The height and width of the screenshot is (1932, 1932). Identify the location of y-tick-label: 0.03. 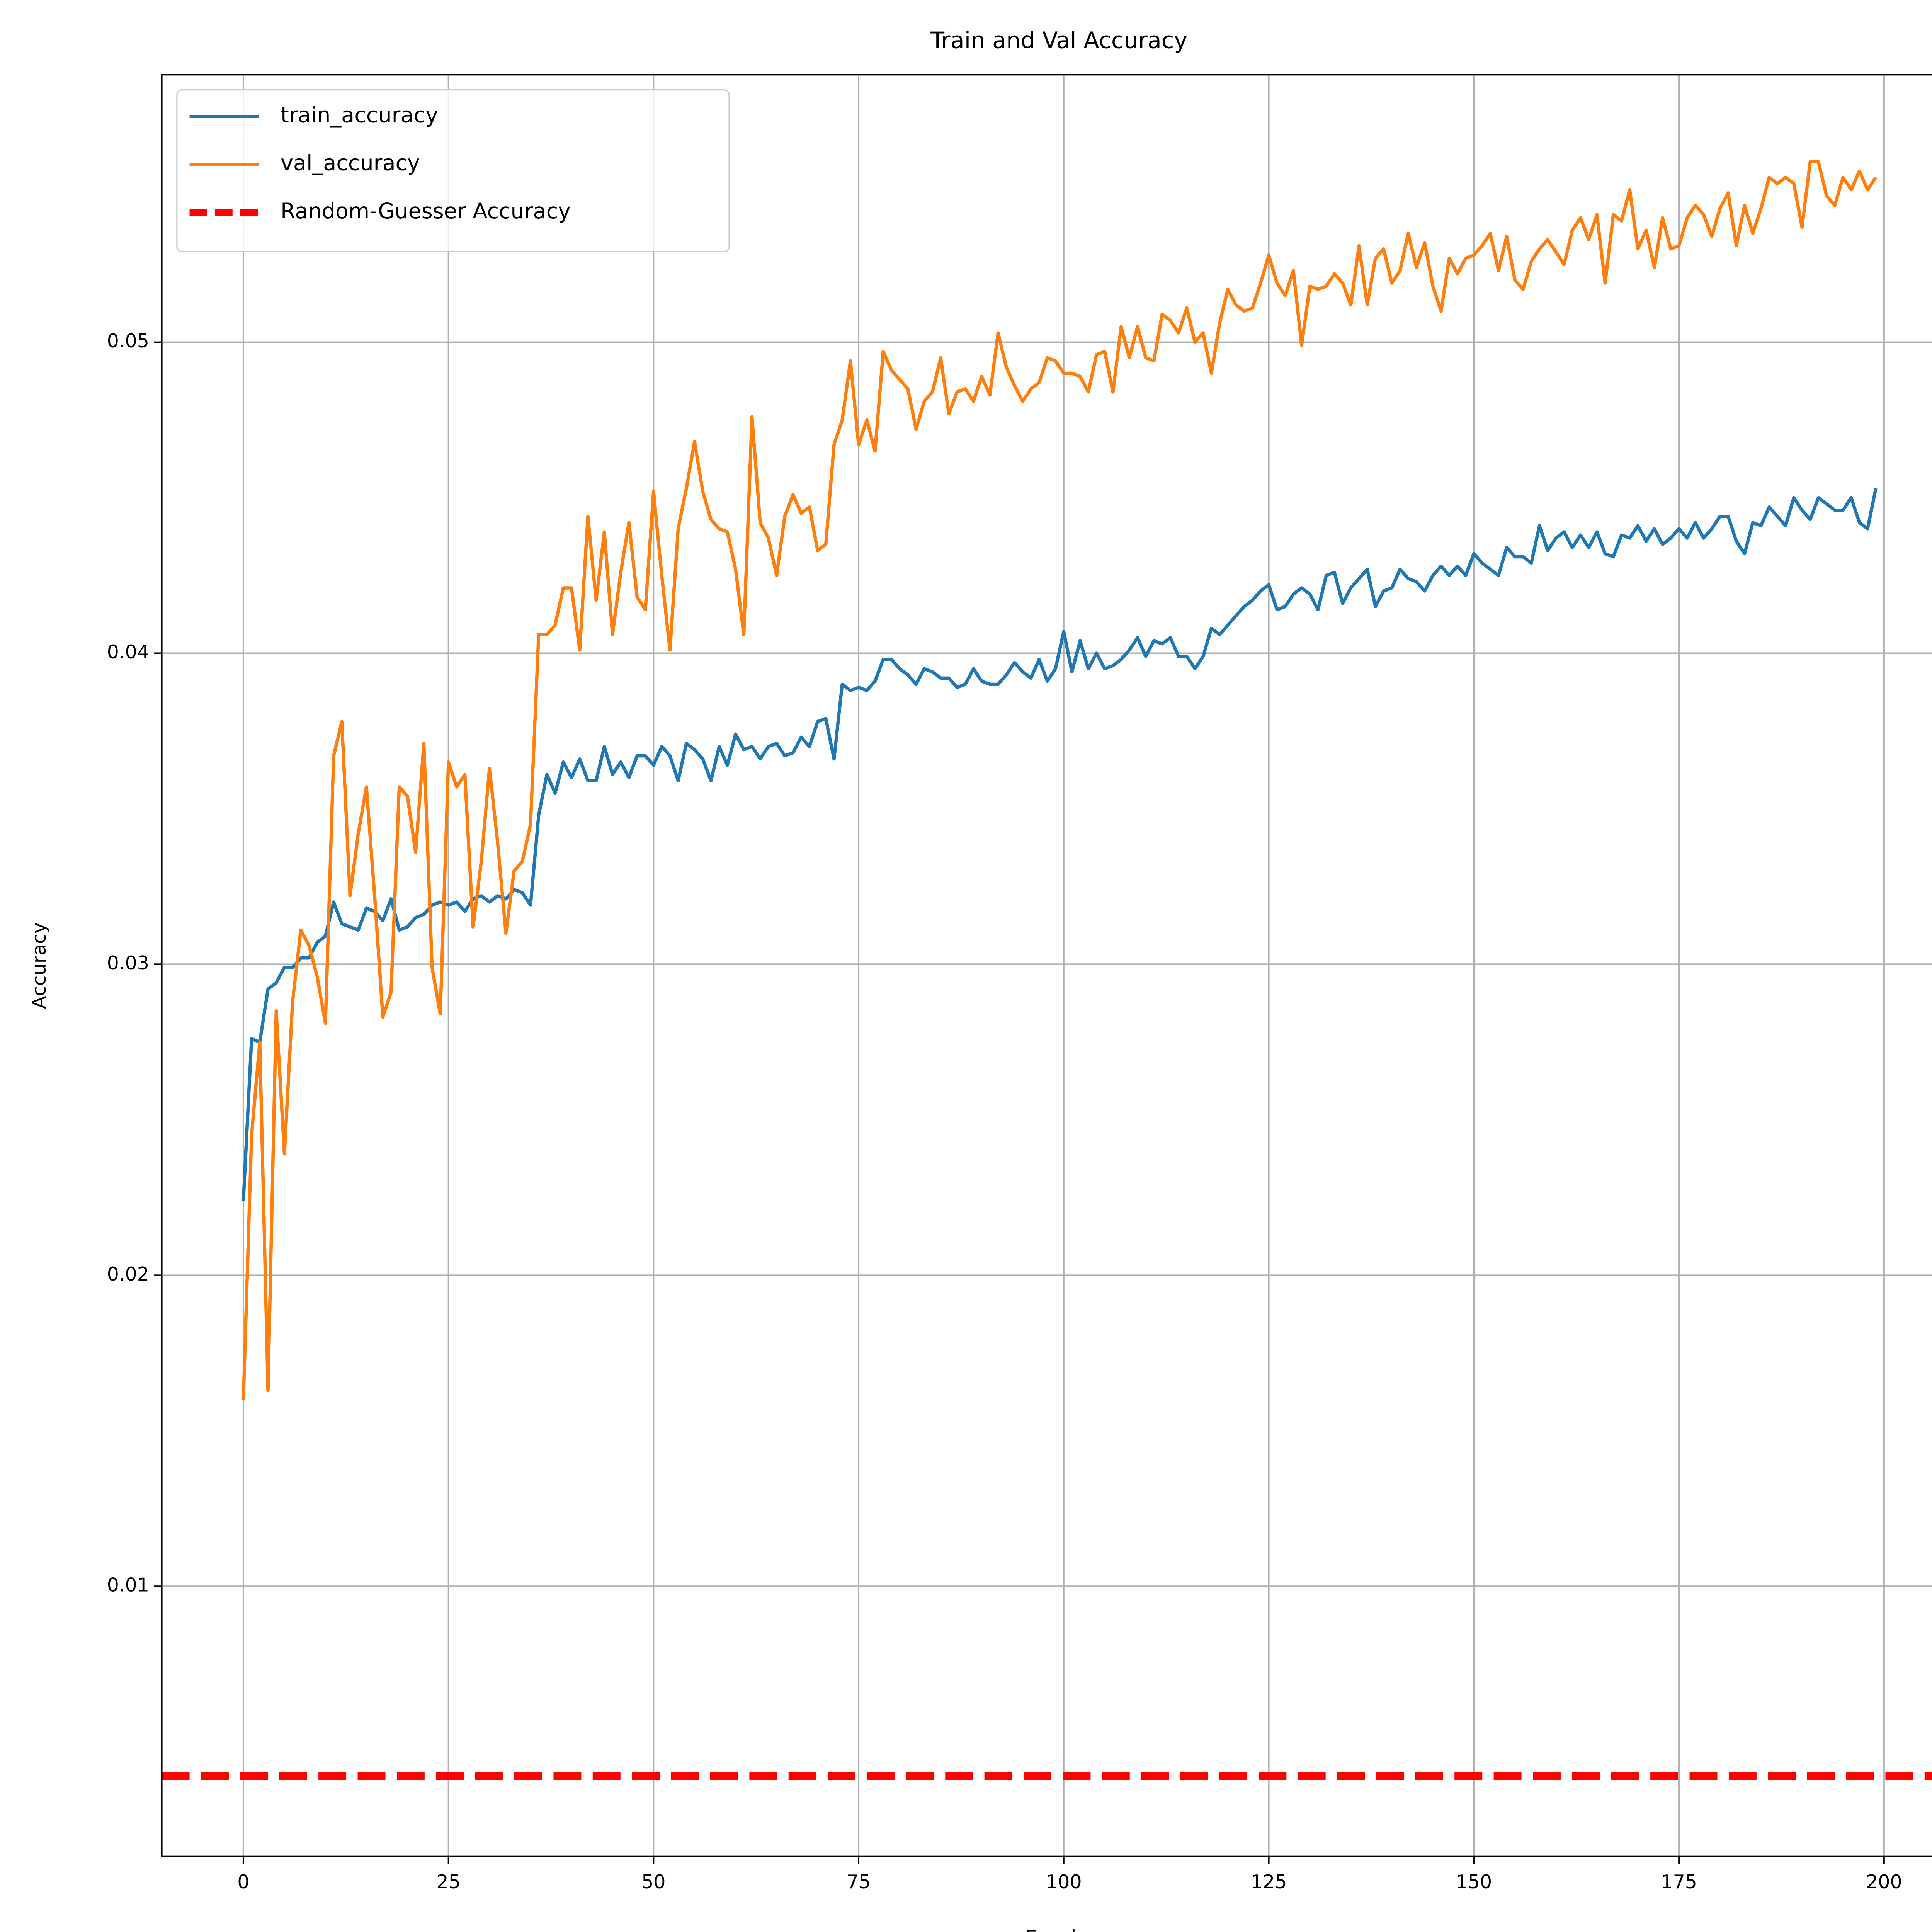
(128, 963).